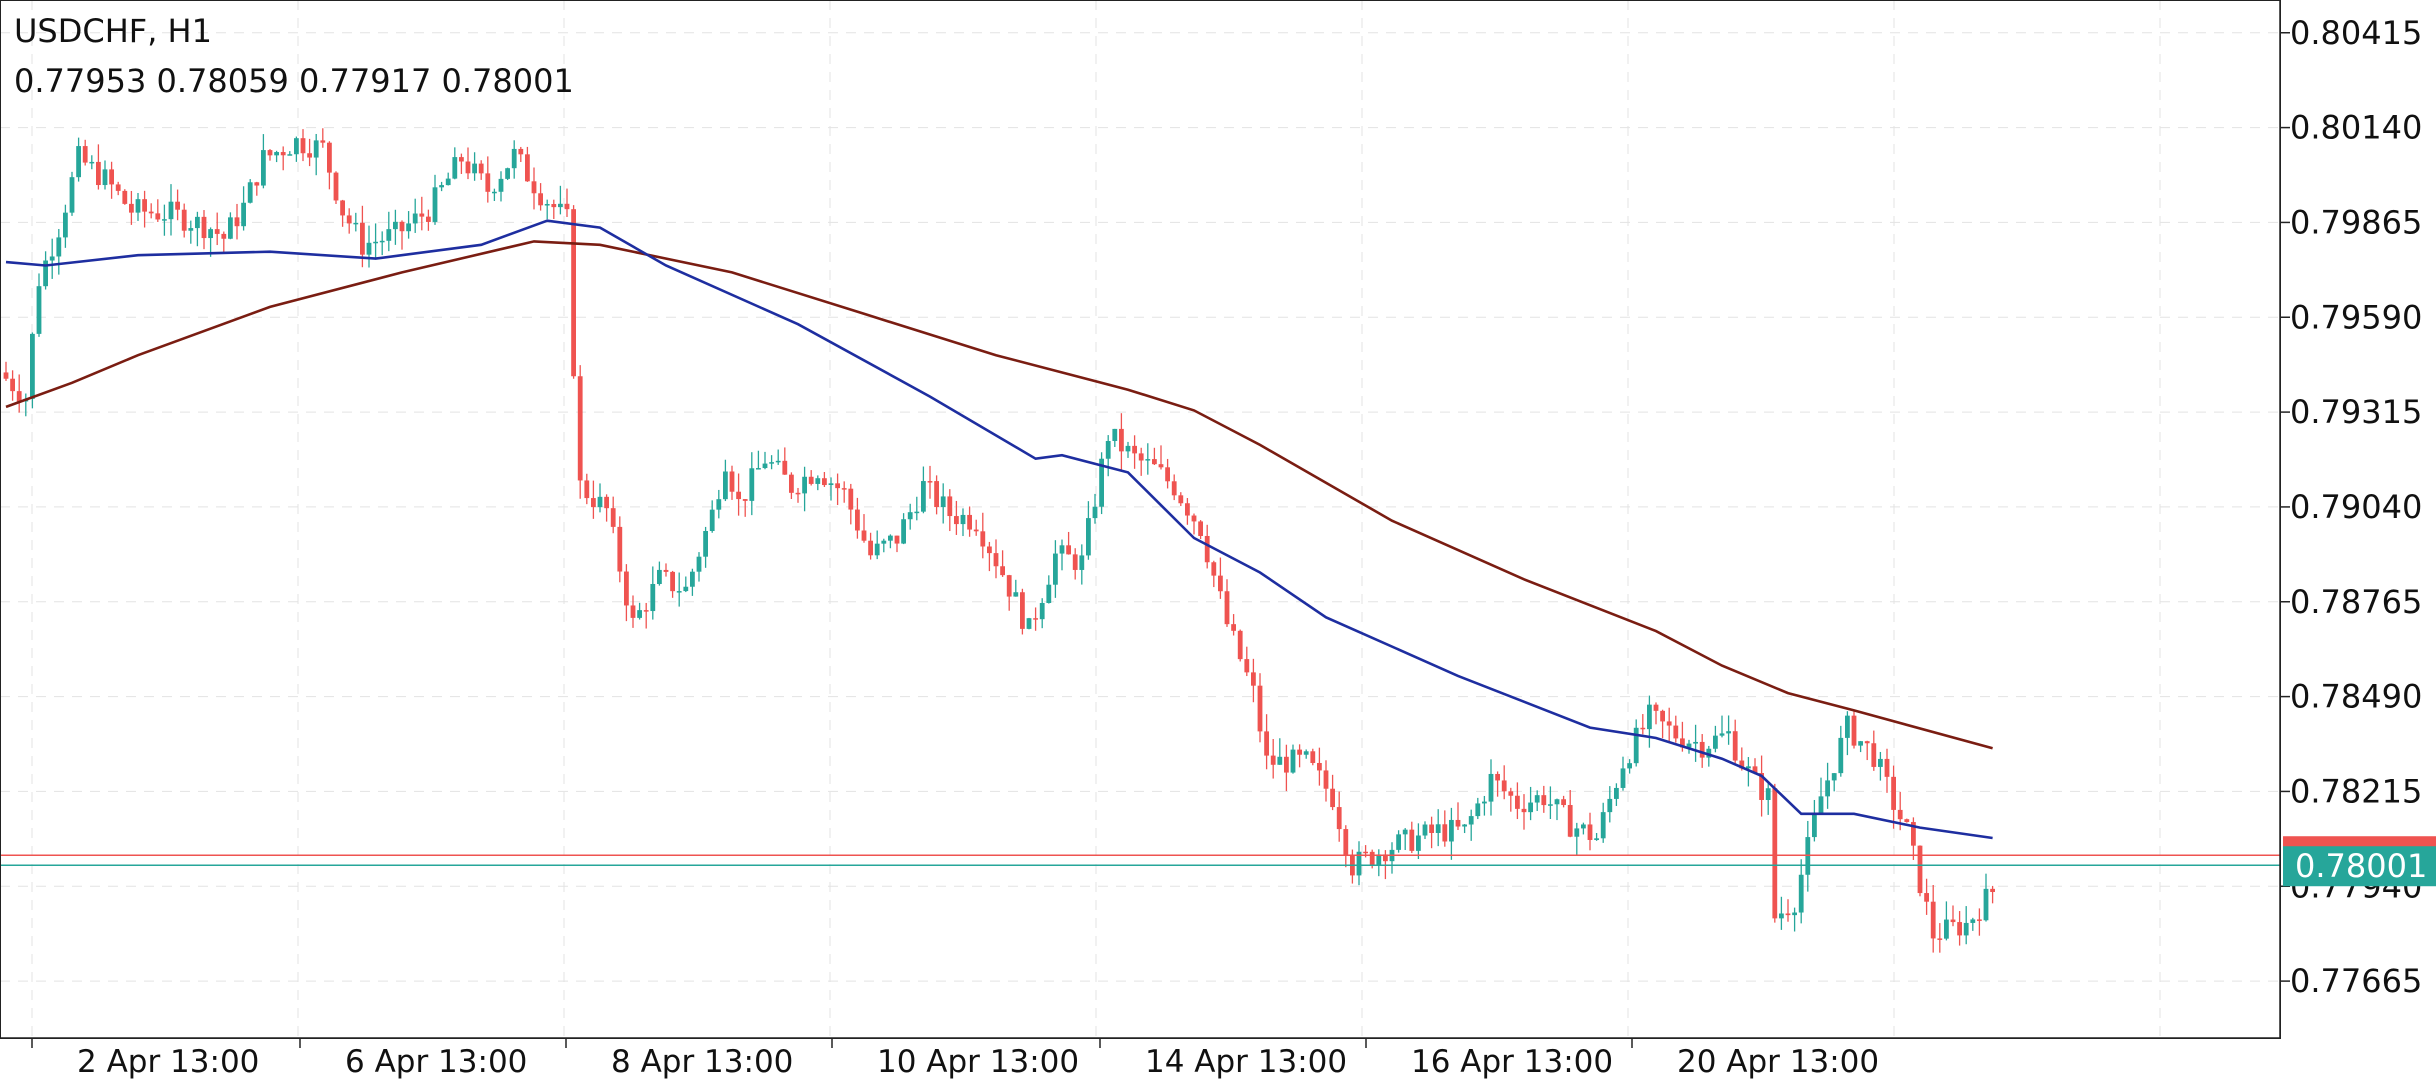 The width and height of the screenshot is (2436, 1084). I want to click on ohlc-values: 0.77953 0.78059 0.77917 0.78001, so click(294, 81).